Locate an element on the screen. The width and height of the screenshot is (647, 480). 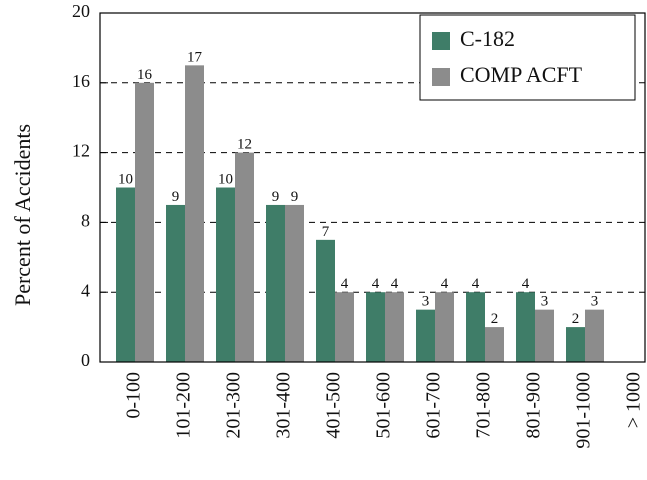
x-tick-label: 401-500 is located at coordinates (334, 405).